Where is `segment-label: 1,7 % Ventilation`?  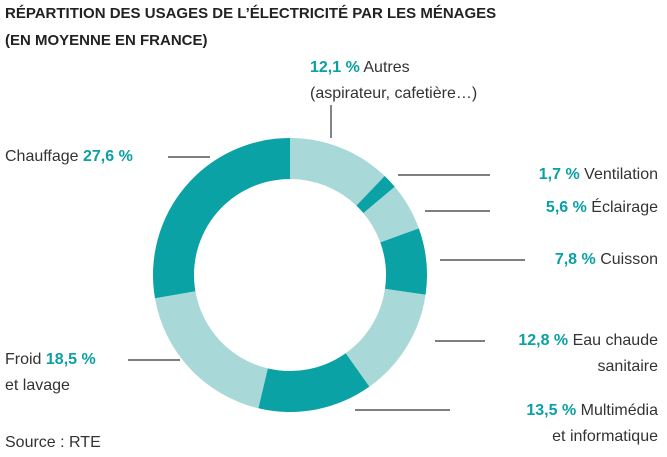
segment-label: 1,7 % Ventilation is located at coordinates (598, 174).